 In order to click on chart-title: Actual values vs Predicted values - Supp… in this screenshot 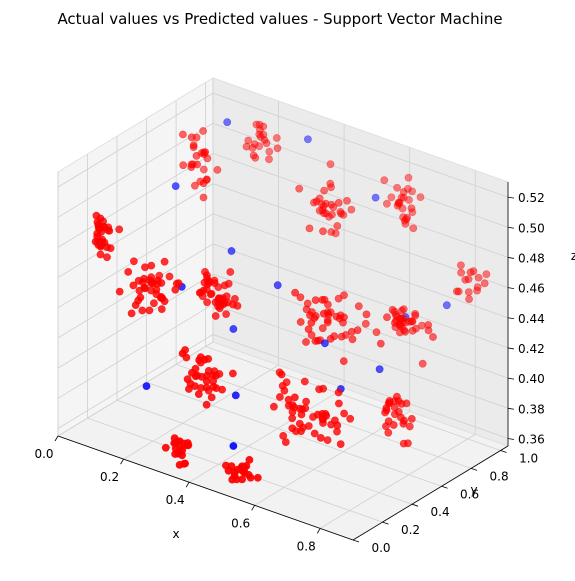, I will do `click(279, 19)`.